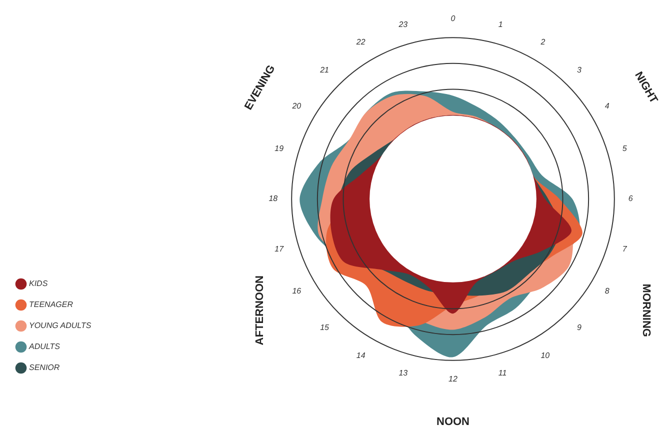 The image size is (670, 441). Describe the element at coordinates (545, 355) in the screenshot. I see `spoke-label: 10` at that location.